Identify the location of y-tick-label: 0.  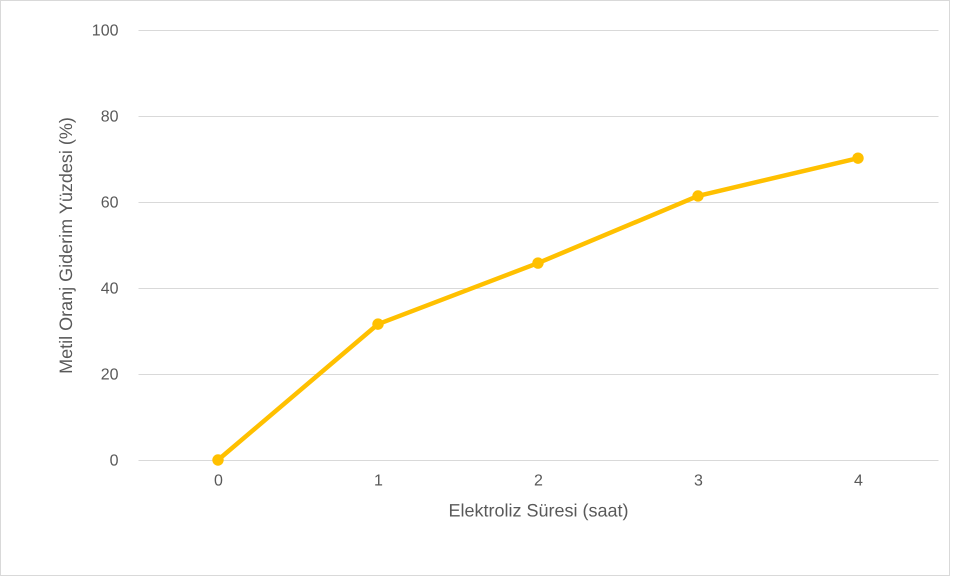
(114, 461).